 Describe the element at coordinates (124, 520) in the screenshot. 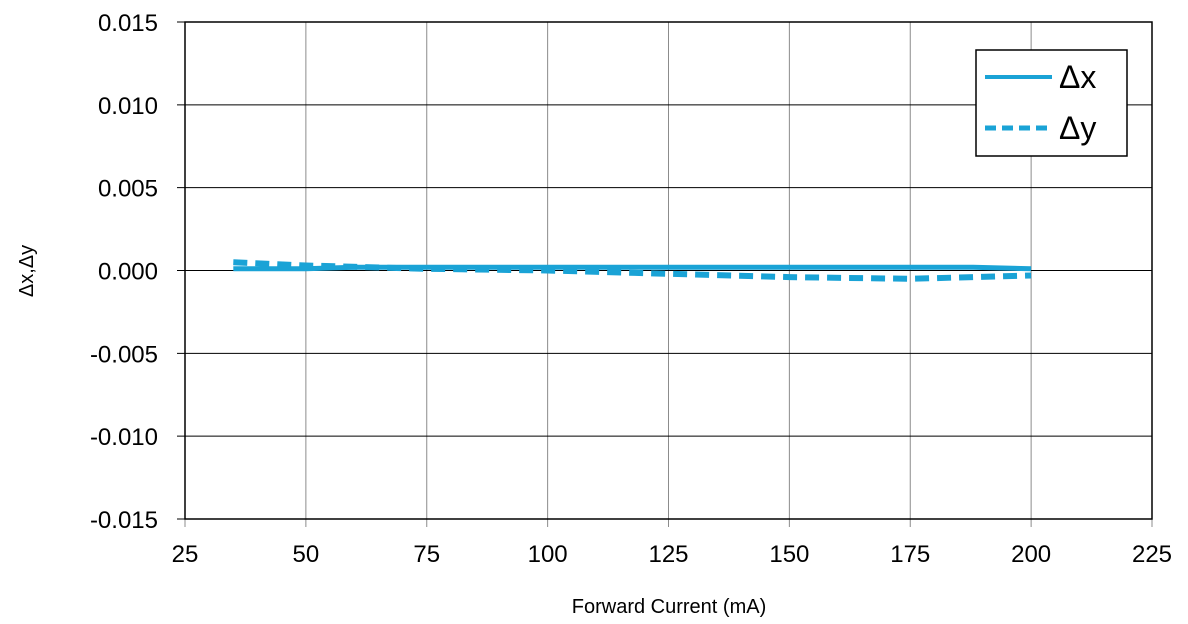

I see `y-tick-label: -0.015` at that location.